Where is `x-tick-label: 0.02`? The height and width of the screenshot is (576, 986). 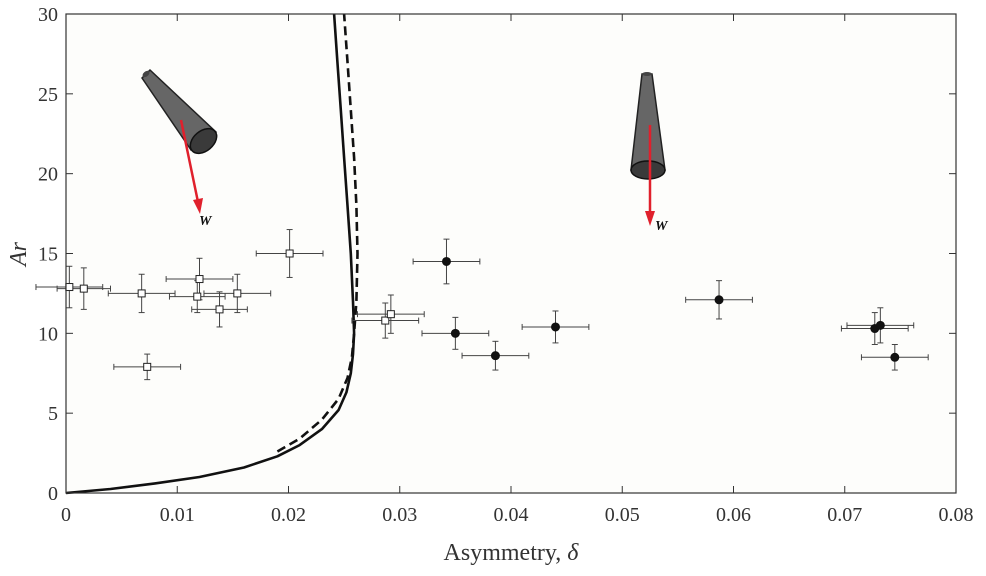 x-tick-label: 0.02 is located at coordinates (288, 515).